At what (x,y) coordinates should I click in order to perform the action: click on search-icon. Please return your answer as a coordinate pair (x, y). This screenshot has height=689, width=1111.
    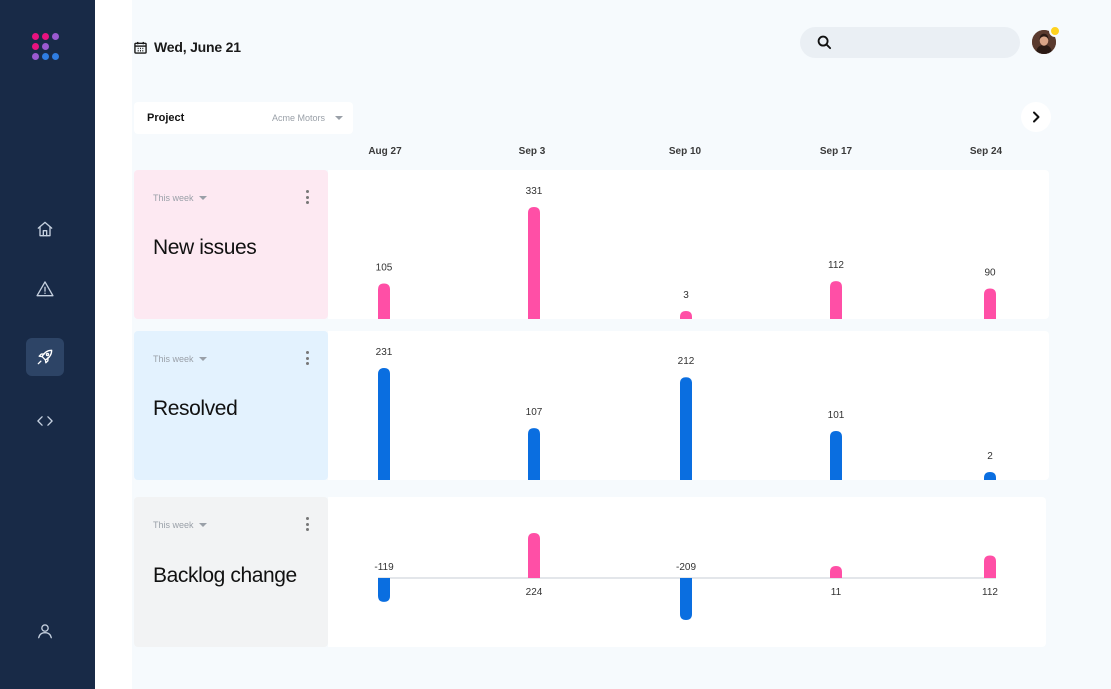
    Looking at the image, I should click on (824, 42).